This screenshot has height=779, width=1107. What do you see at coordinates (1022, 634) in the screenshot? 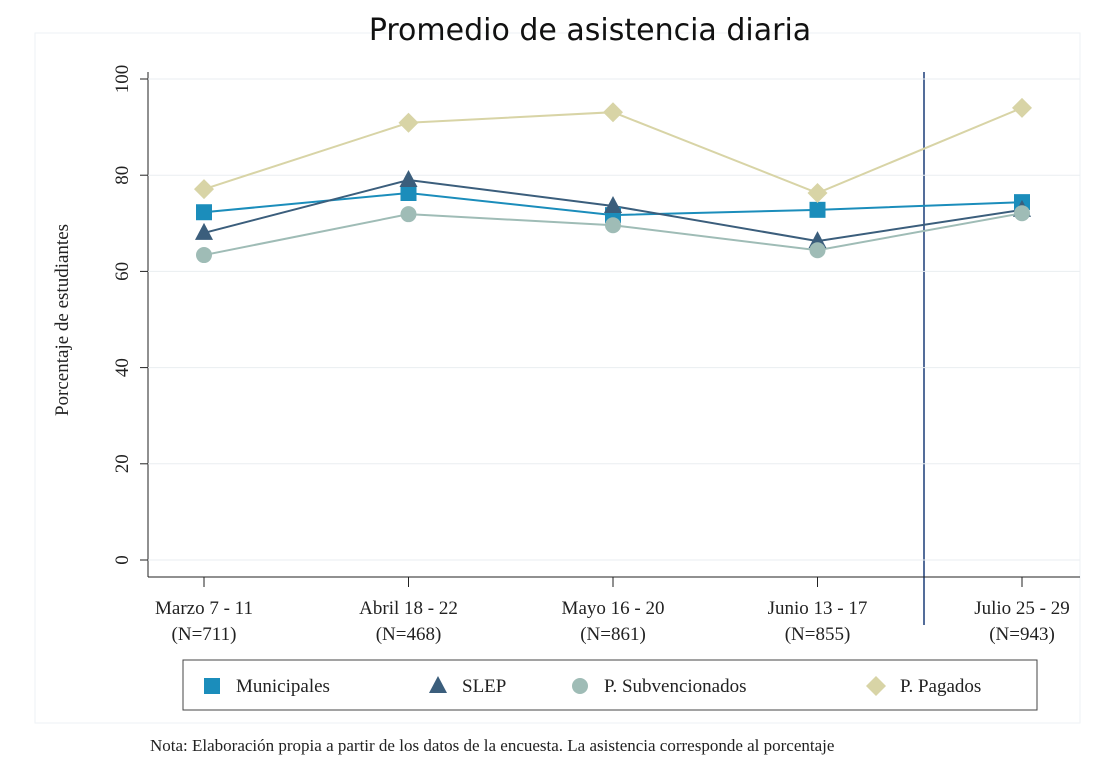
I see `x-tick-label: (N=943)` at bounding box center [1022, 634].